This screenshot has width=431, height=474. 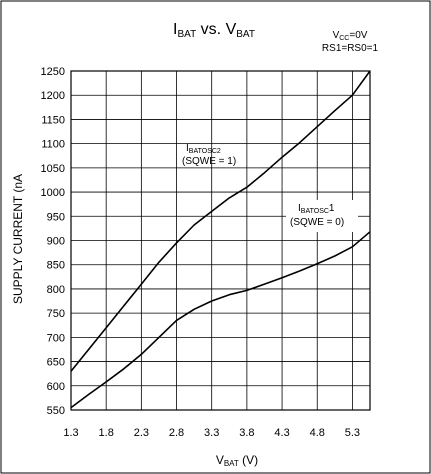 I want to click on x-tick-label: 5.3, so click(x=352, y=433).